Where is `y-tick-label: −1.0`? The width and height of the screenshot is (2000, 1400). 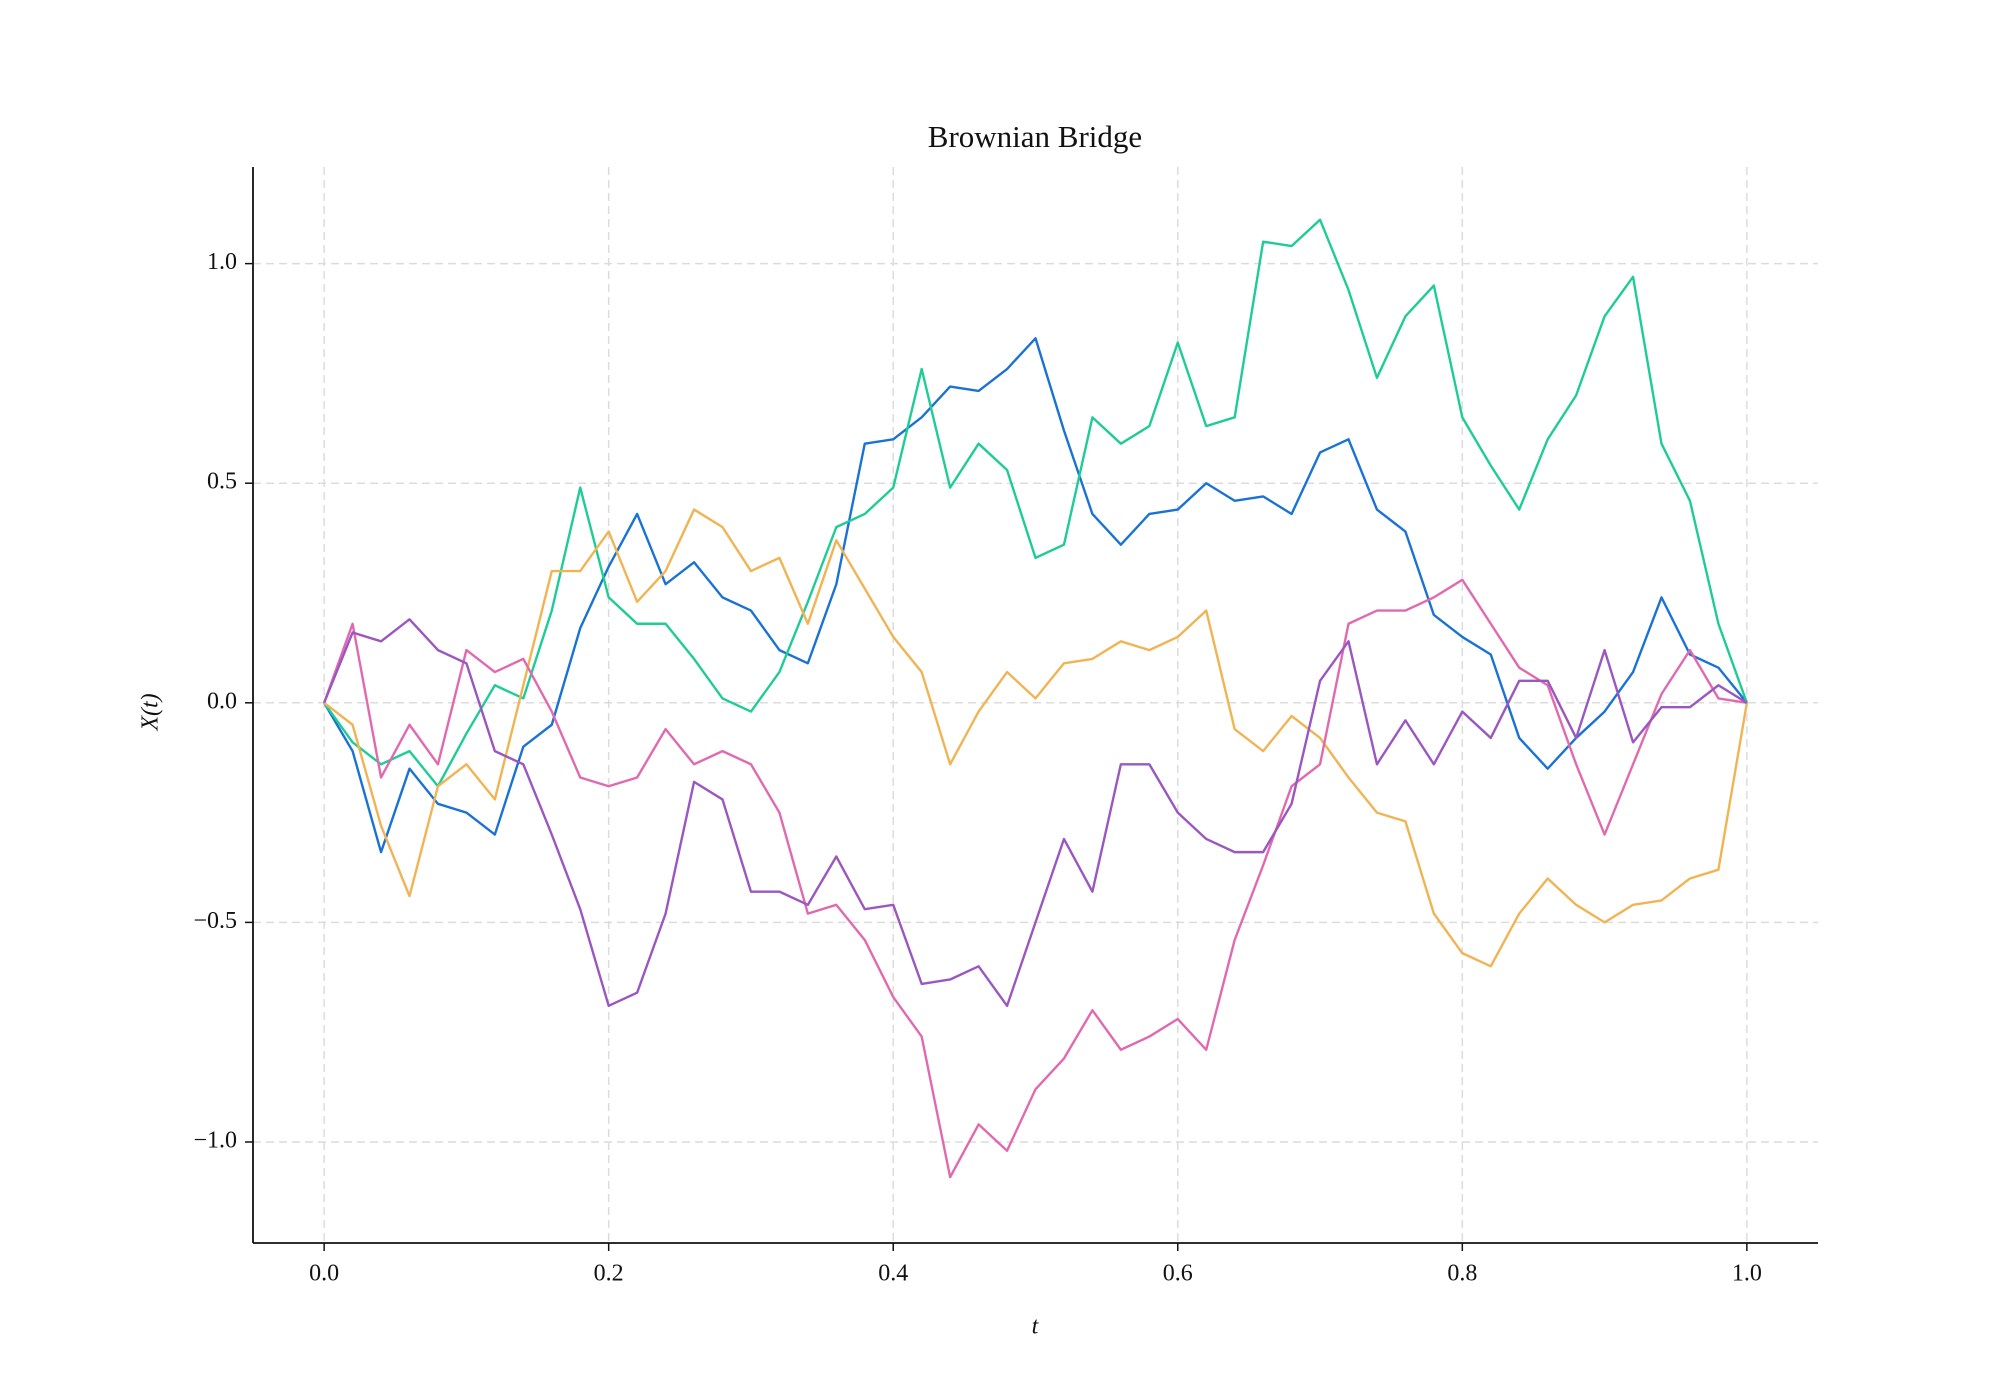
y-tick-label: −1.0 is located at coordinates (215, 1140).